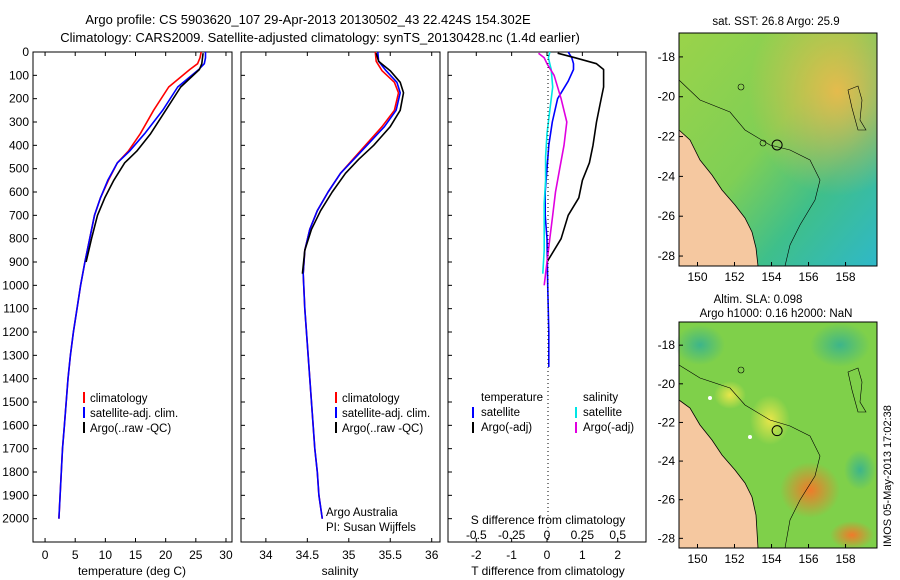 Image resolution: width=900 pixels, height=580 pixels. I want to click on sst-map, so click(778, 149).